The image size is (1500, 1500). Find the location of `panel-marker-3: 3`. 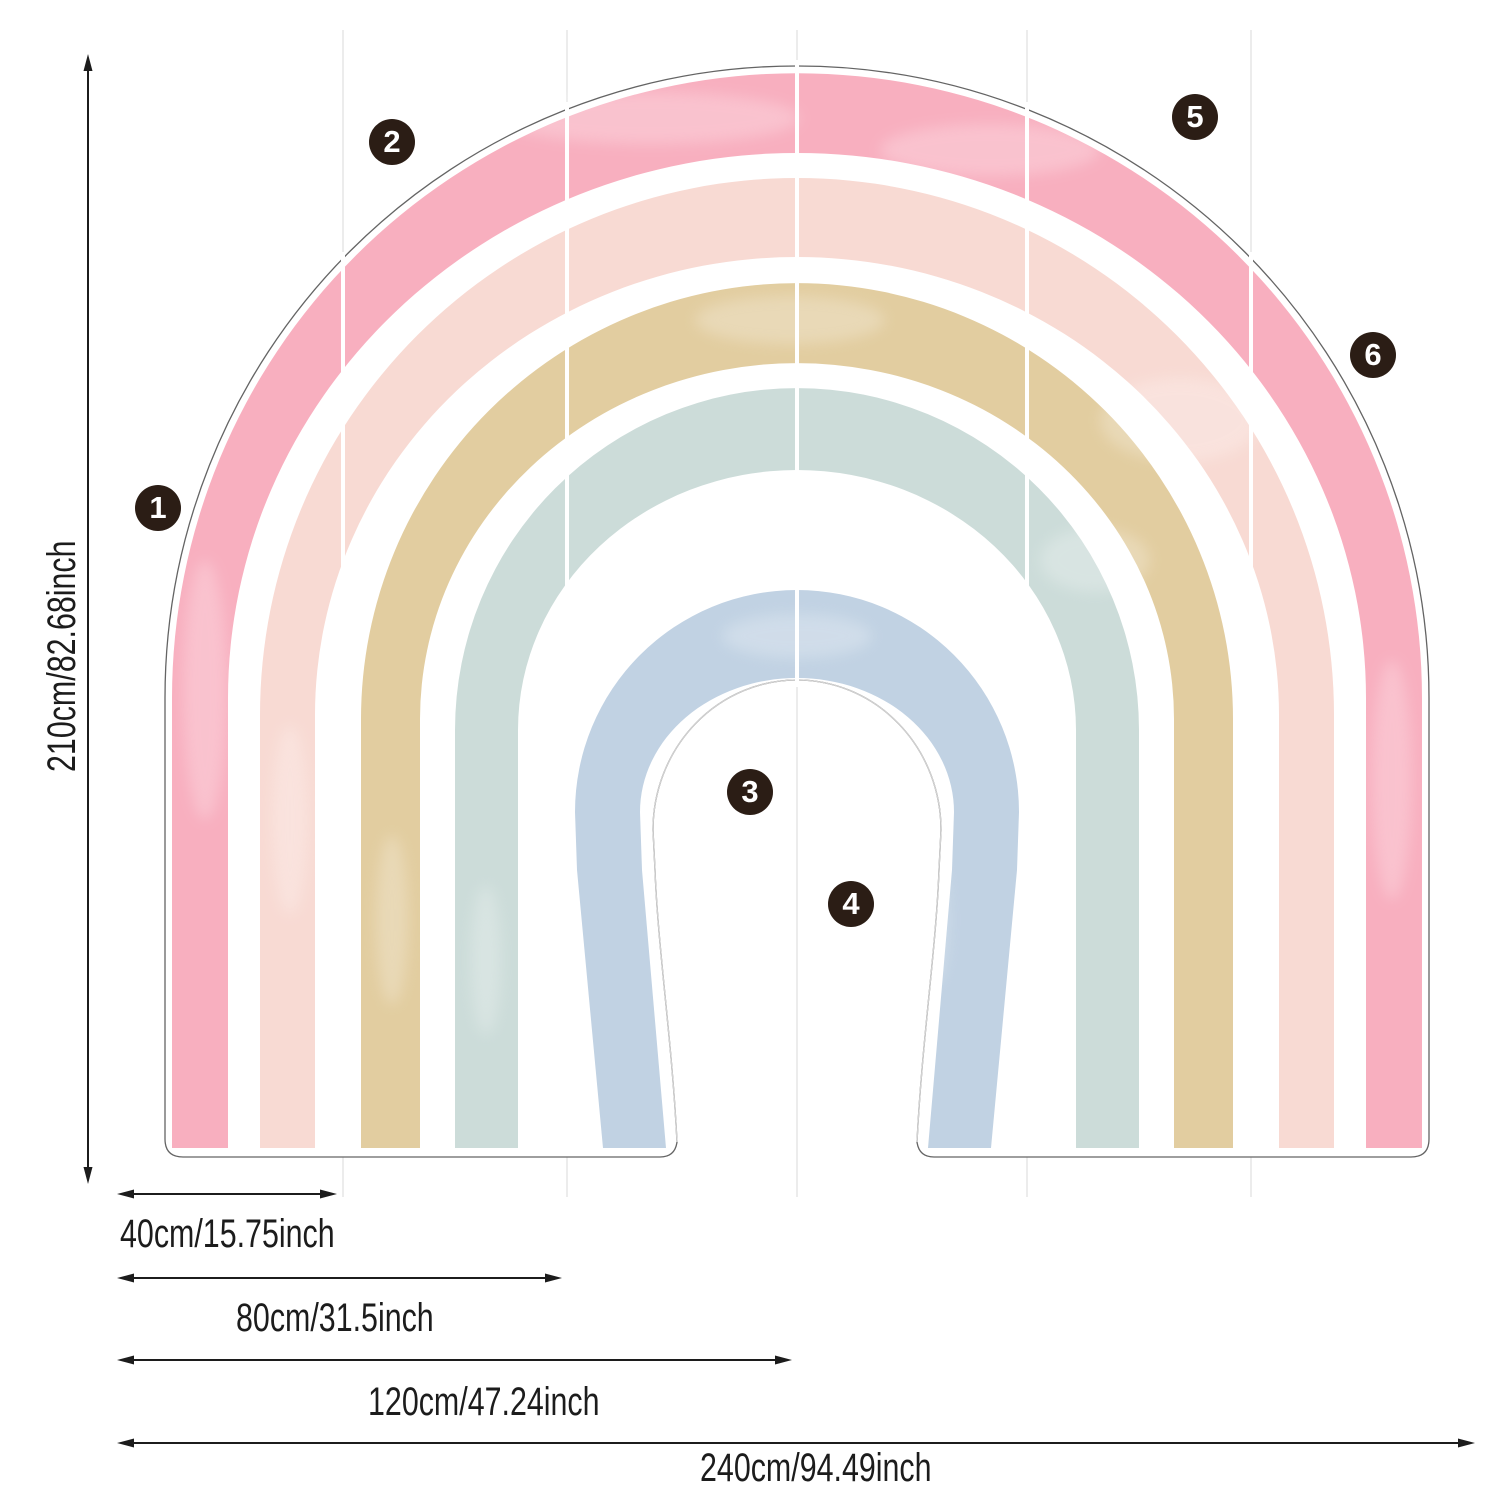

panel-marker-3: 3 is located at coordinates (750, 792).